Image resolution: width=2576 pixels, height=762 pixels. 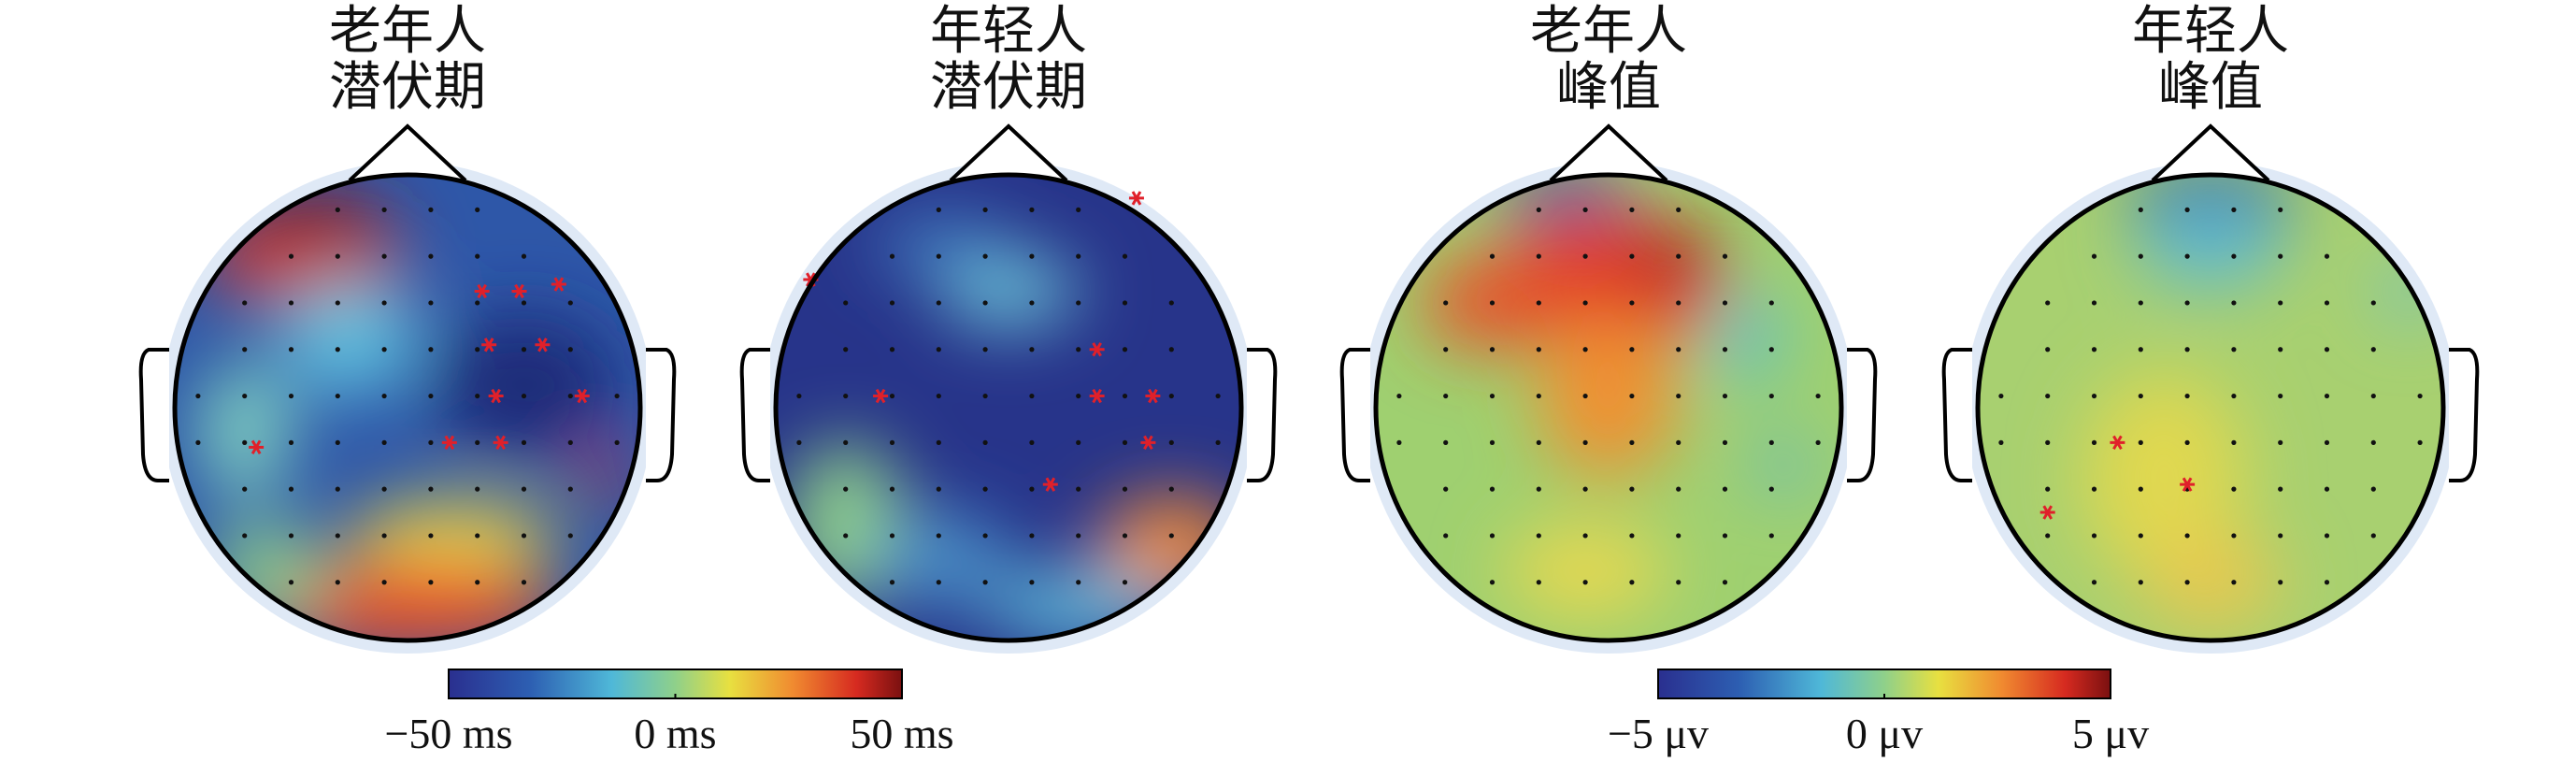 What do you see at coordinates (2210, 32) in the screenshot?
I see `panel-title: 年轻人` at bounding box center [2210, 32].